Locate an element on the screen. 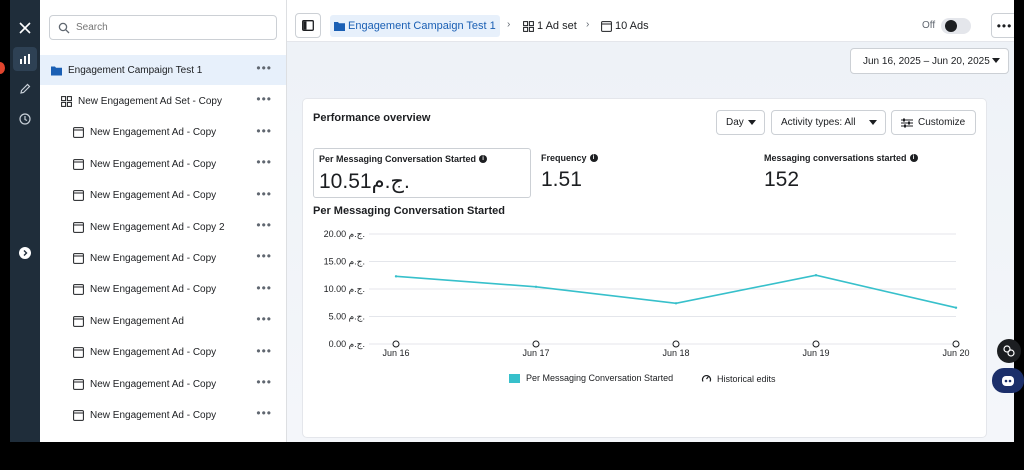 This screenshot has width=1024, height=470. breadcrumb-campaign: Engagement Campaign Test 1 is located at coordinates (415, 26).